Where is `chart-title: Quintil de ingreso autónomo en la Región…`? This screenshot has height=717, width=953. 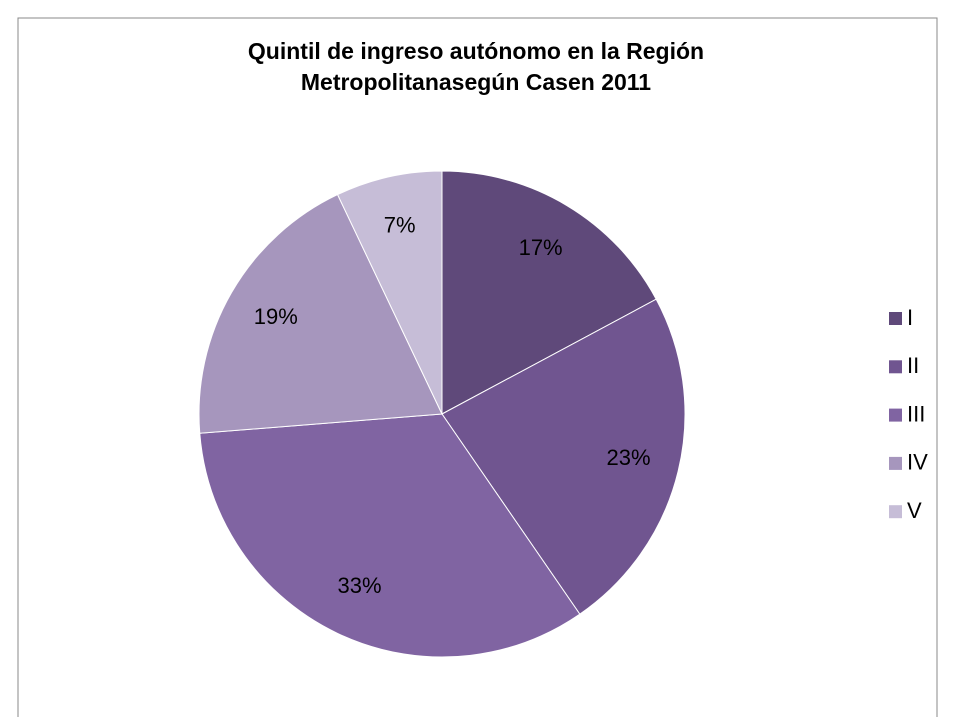
chart-title: Quintil de ingreso autónomo en la Región… is located at coordinates (476, 66).